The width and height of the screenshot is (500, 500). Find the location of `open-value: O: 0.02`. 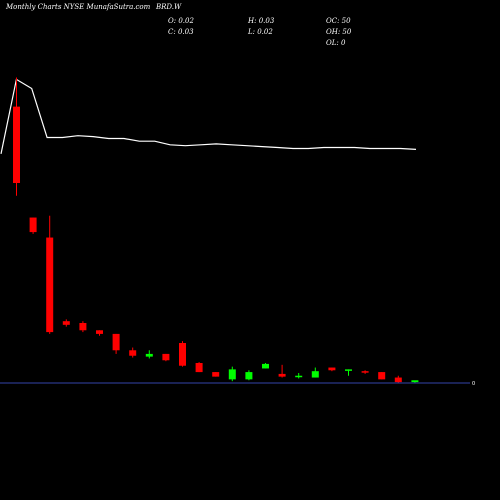

open-value: O: 0.02 is located at coordinates (181, 21).